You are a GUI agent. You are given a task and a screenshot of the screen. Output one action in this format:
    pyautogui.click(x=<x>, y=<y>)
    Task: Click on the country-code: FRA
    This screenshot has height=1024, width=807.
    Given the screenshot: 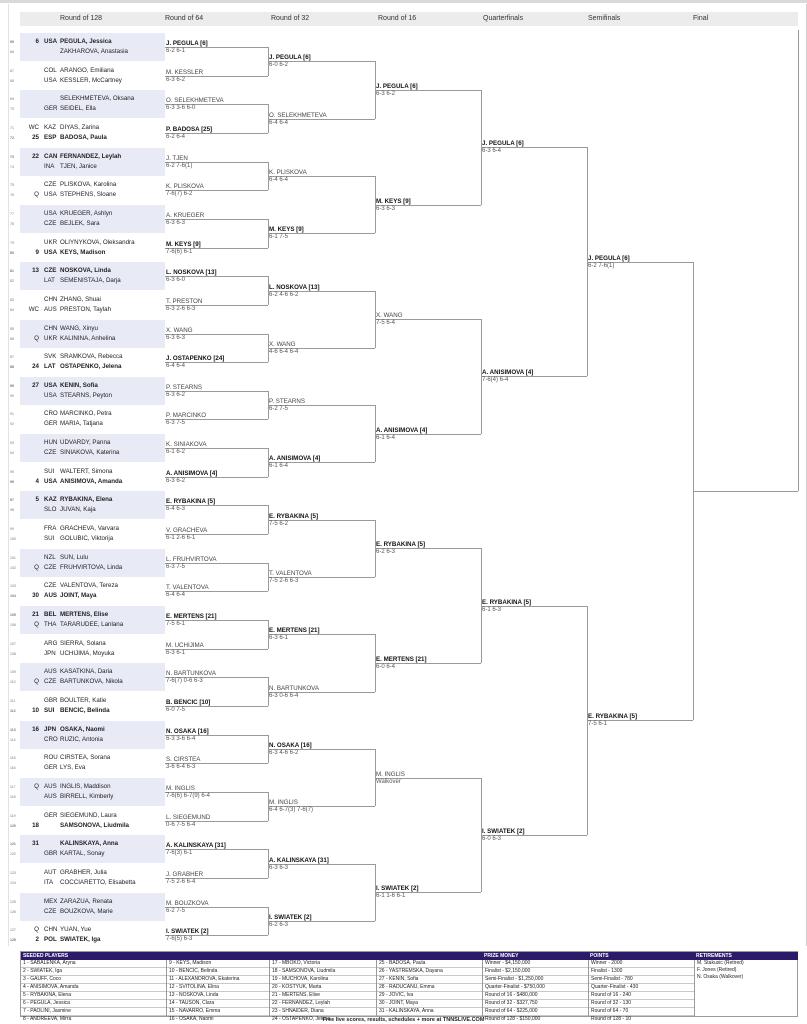 What is the action you would take?
    pyautogui.click(x=50, y=529)
    